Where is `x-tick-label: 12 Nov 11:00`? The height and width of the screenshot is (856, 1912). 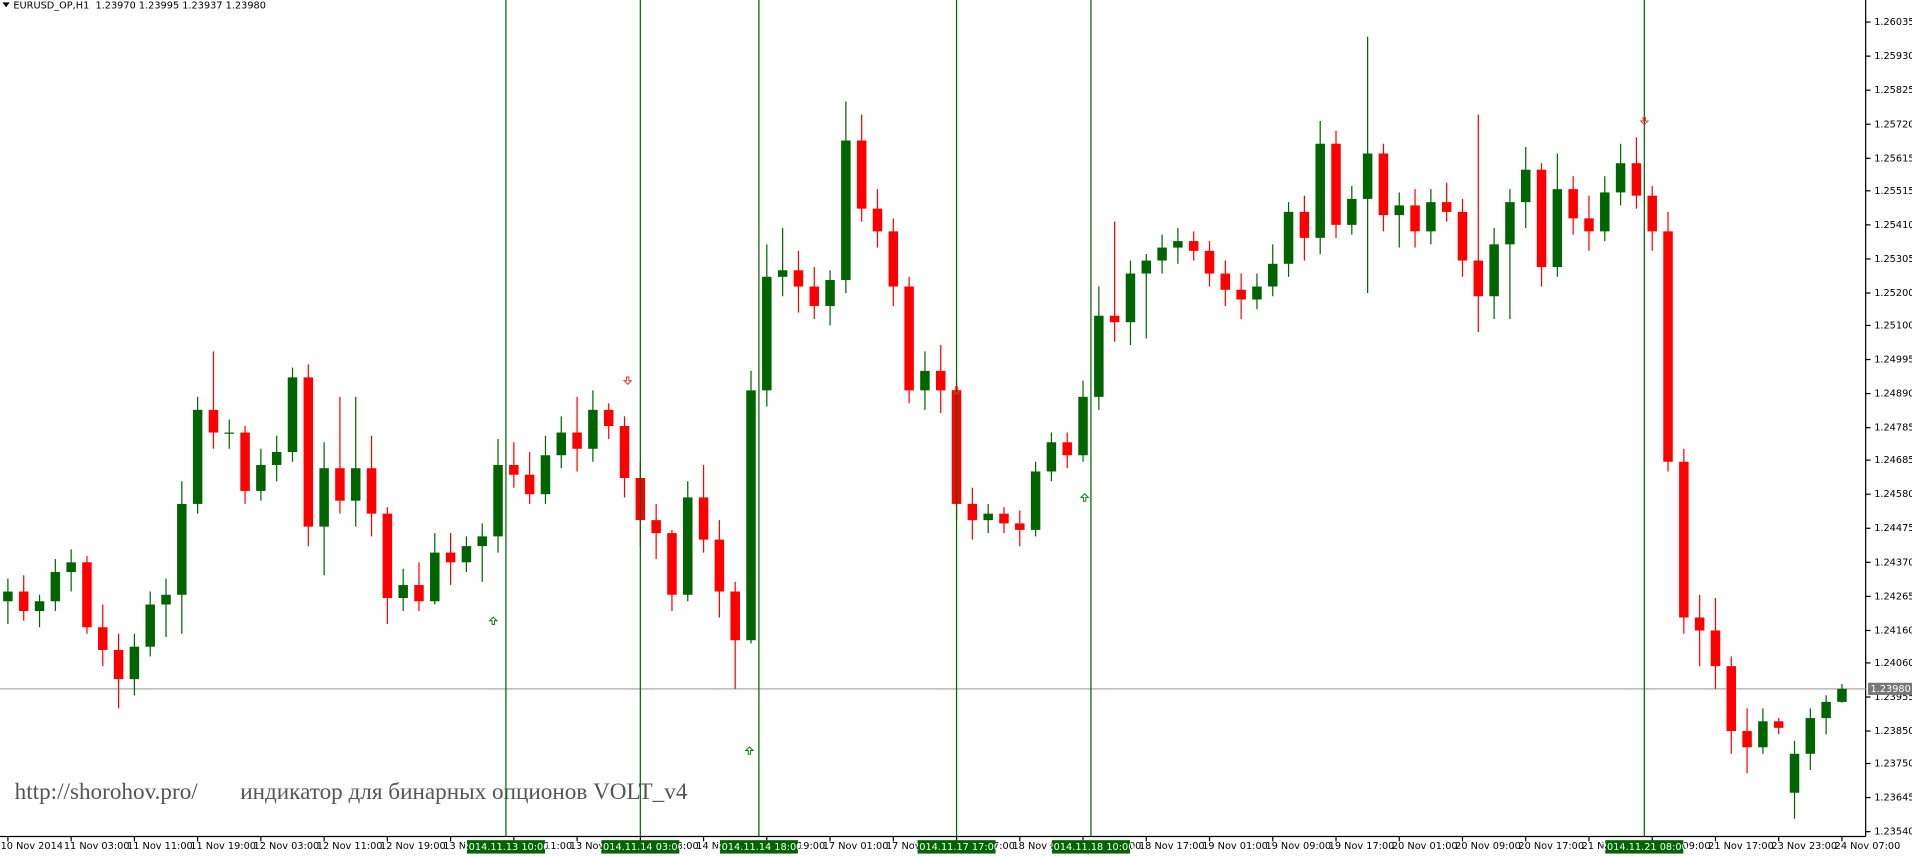
x-tick-label: 12 Nov 11:00 is located at coordinates (350, 846).